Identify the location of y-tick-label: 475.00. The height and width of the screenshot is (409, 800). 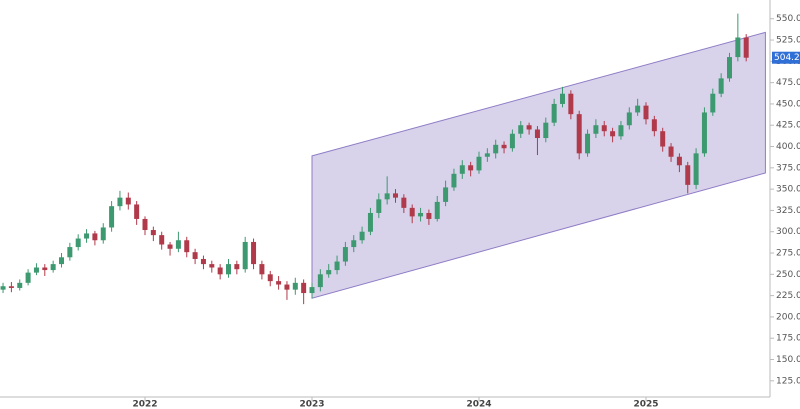
(788, 83).